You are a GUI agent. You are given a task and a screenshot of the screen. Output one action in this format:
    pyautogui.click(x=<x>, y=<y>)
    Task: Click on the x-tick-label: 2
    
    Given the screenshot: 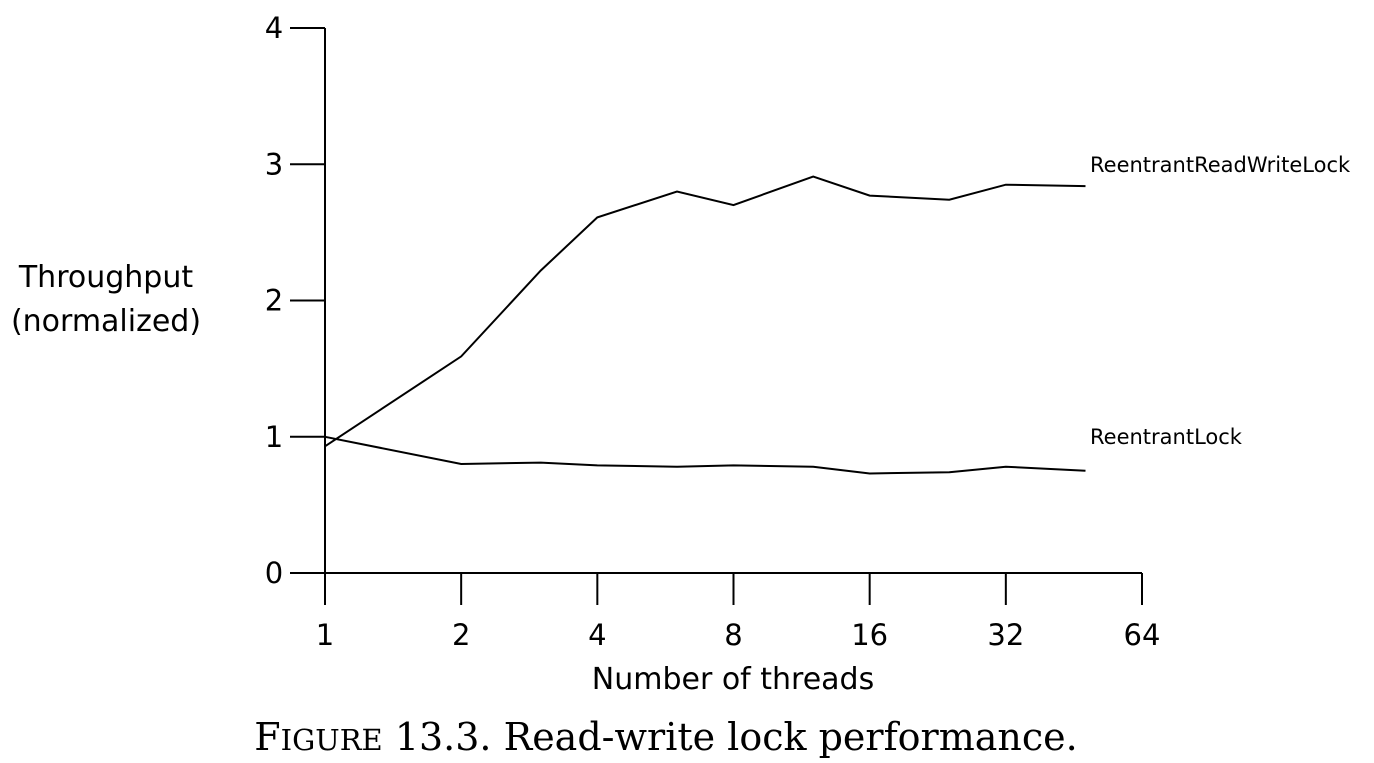 What is the action you would take?
    pyautogui.click(x=461, y=635)
    